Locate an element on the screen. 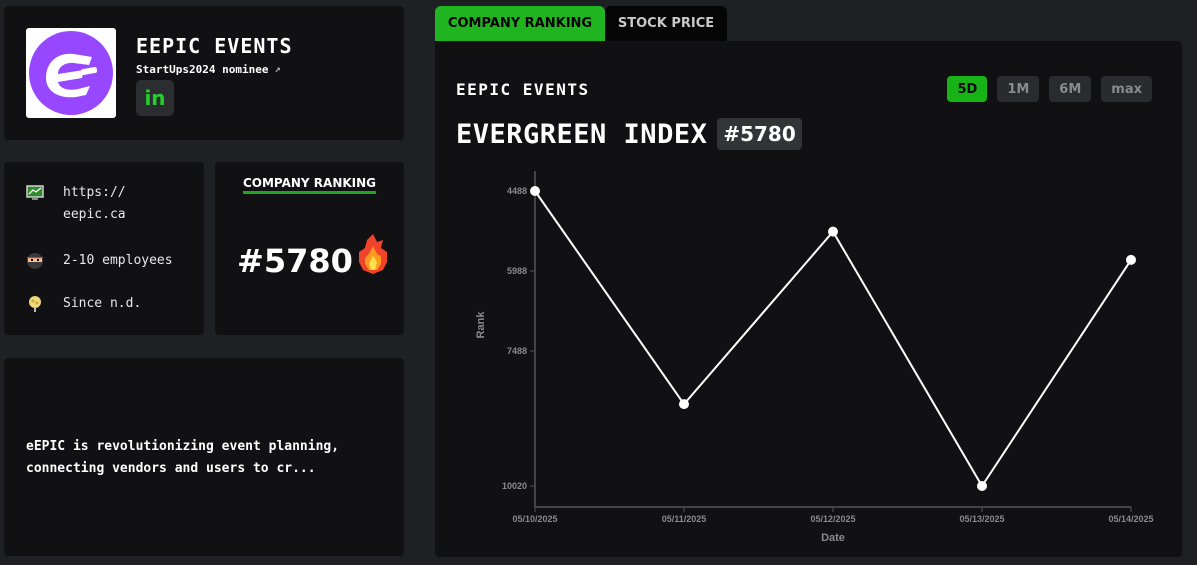 The width and height of the screenshot is (1197, 565). website-row: https:// eepic.ca is located at coordinates (94, 204).